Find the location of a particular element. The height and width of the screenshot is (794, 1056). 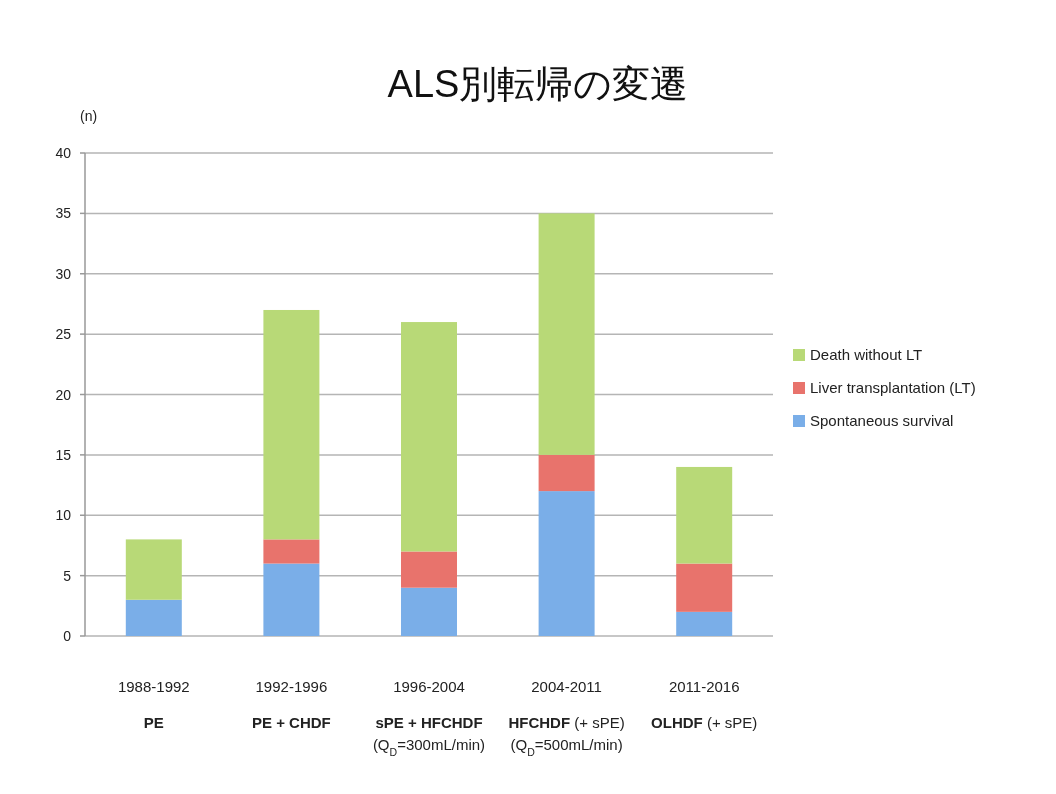

y-tick-label: 30 is located at coordinates (63, 273).